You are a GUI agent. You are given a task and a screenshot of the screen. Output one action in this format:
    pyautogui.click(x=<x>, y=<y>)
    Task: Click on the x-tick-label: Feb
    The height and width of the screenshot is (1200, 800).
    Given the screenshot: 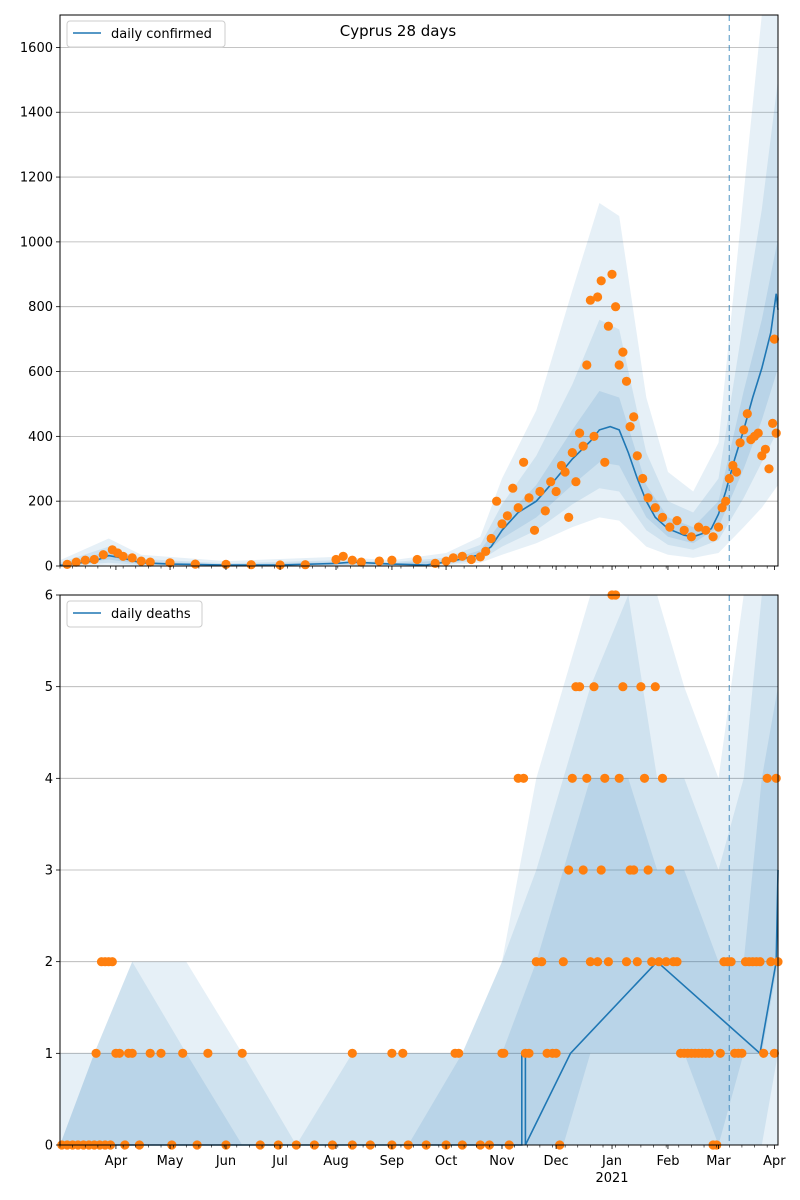 What is the action you would take?
    pyautogui.click(x=667, y=1161)
    